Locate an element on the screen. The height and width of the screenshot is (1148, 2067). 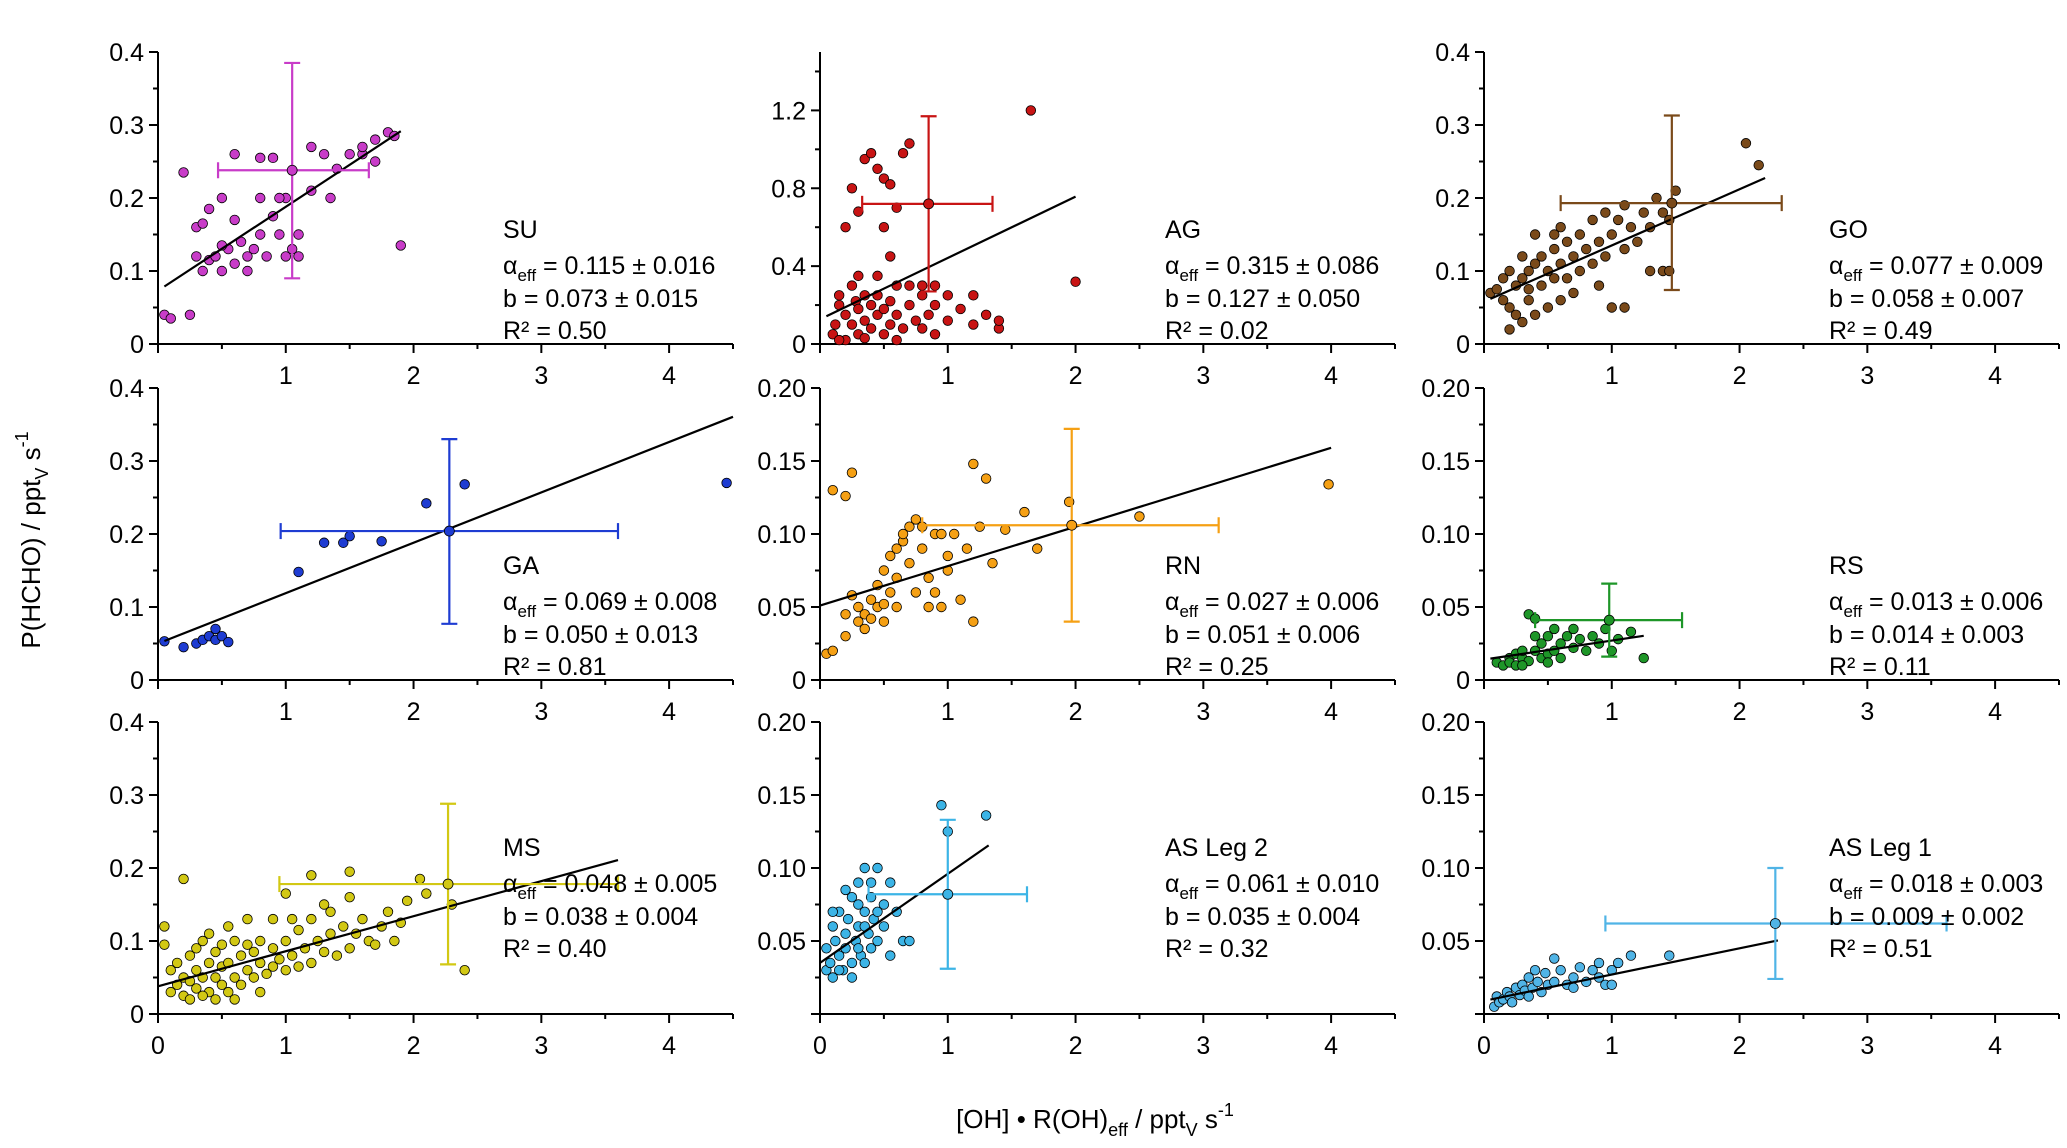
alpha-value: = 0.315 ± 0.086 is located at coordinates (1288, 266).